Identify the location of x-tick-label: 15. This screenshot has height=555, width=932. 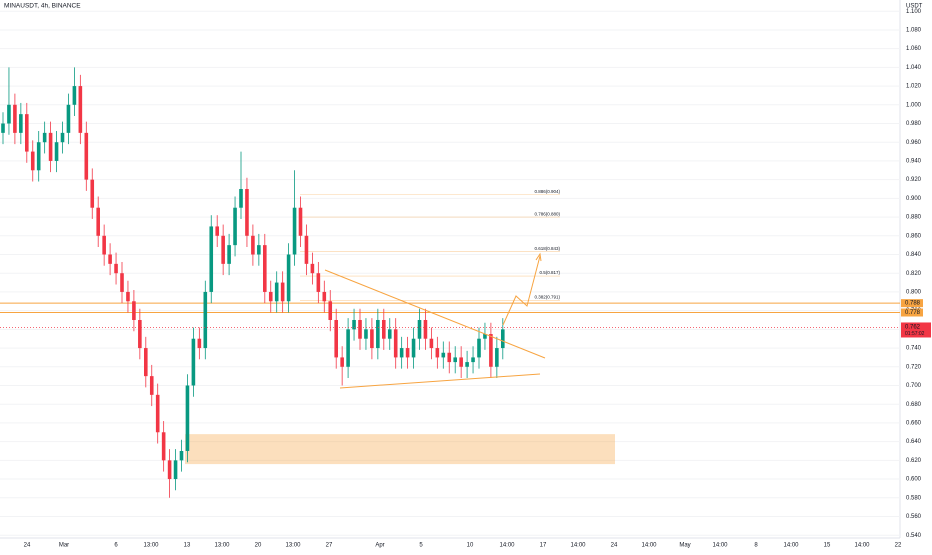
(827, 546).